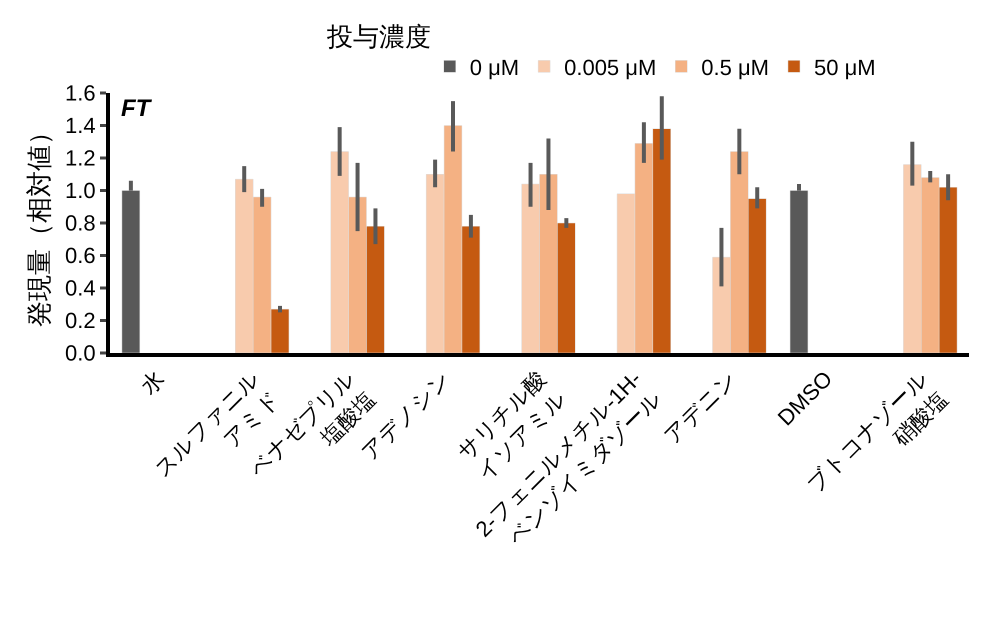 The width and height of the screenshot is (989, 628). What do you see at coordinates (735, 67) in the screenshot?
I see `legend-label: 0.5 μM` at bounding box center [735, 67].